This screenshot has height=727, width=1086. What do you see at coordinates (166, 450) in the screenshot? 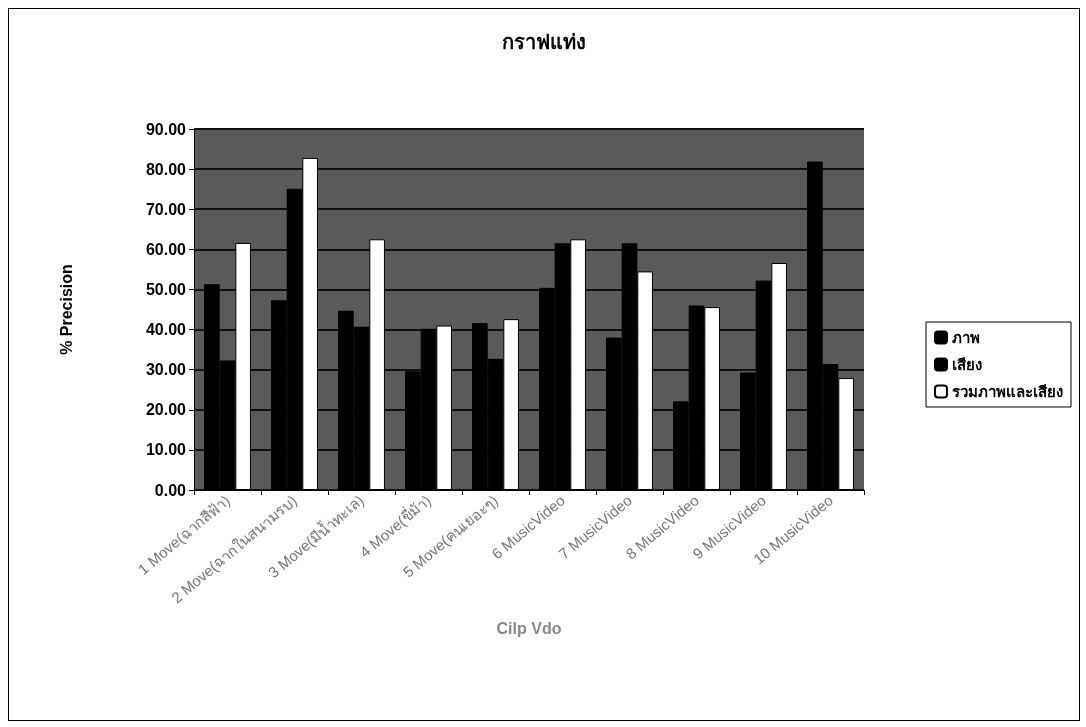
I see `y-tick-label: 10.00` at bounding box center [166, 450].